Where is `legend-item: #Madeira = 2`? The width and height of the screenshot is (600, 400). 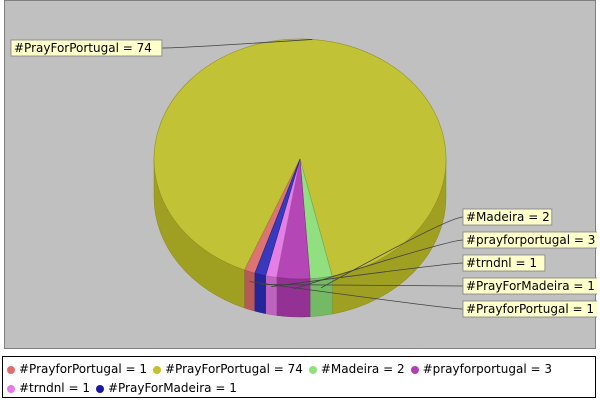
legend-item: #Madeira = 2 is located at coordinates (356, 369).